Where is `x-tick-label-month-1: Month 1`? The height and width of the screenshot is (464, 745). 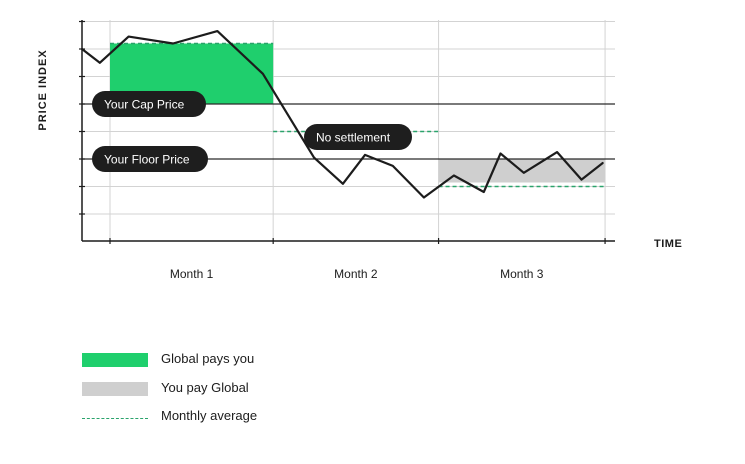
x-tick-label-month-1: Month 1 is located at coordinates (192, 274).